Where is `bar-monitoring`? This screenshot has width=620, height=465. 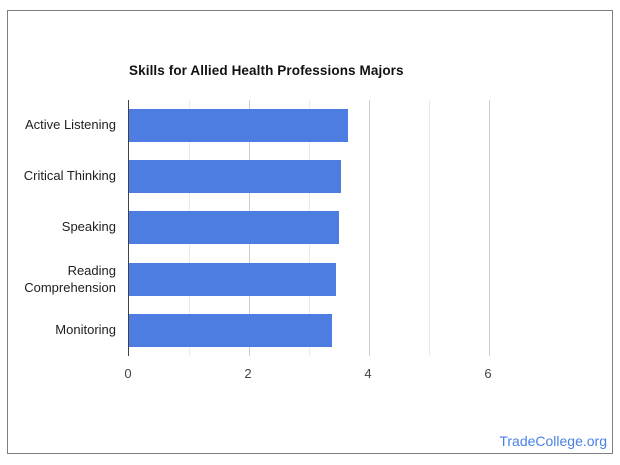
bar-monitoring is located at coordinates (230, 330).